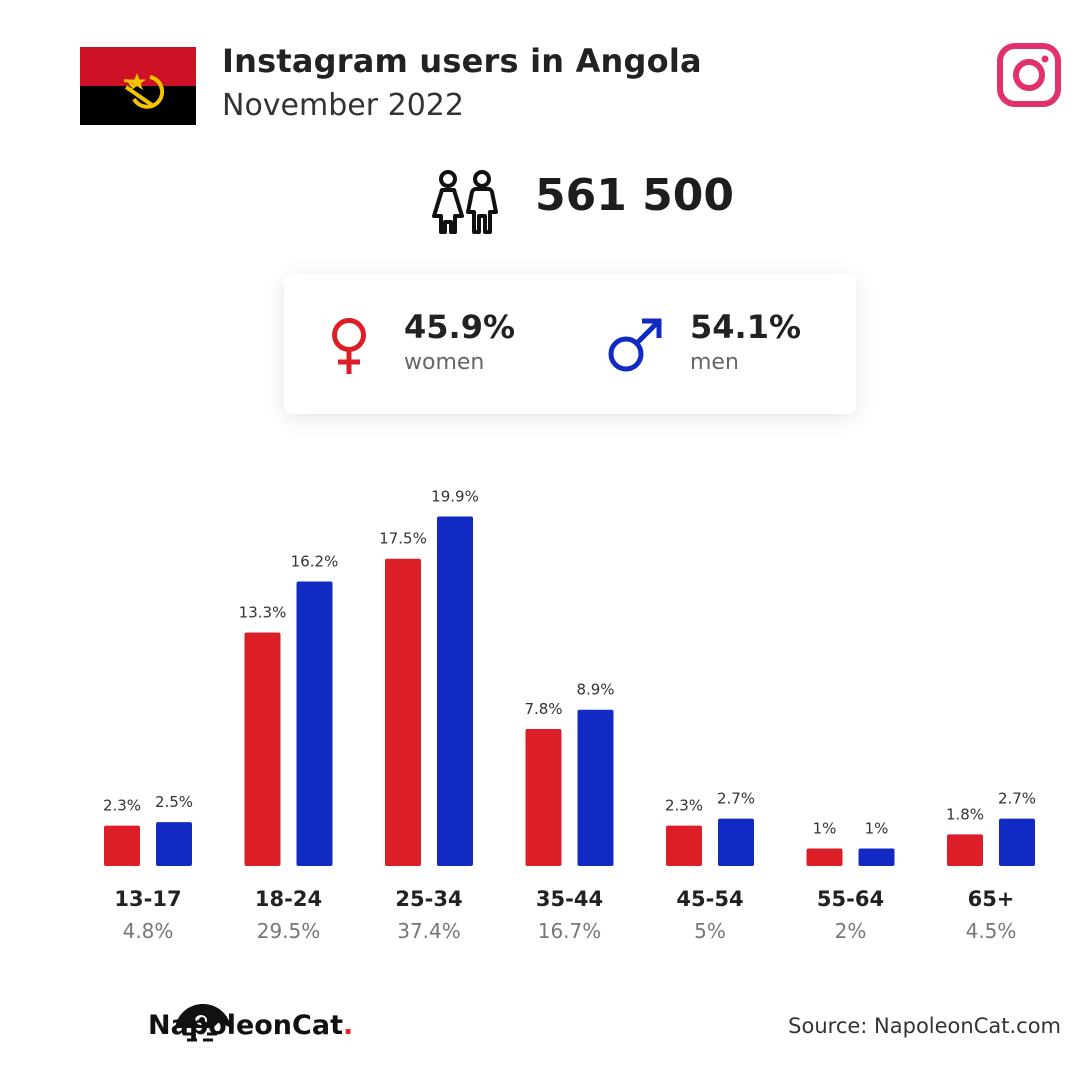 This screenshot has height=1080, width=1080. What do you see at coordinates (138, 86) in the screenshot?
I see `angola-flag-icon` at bounding box center [138, 86].